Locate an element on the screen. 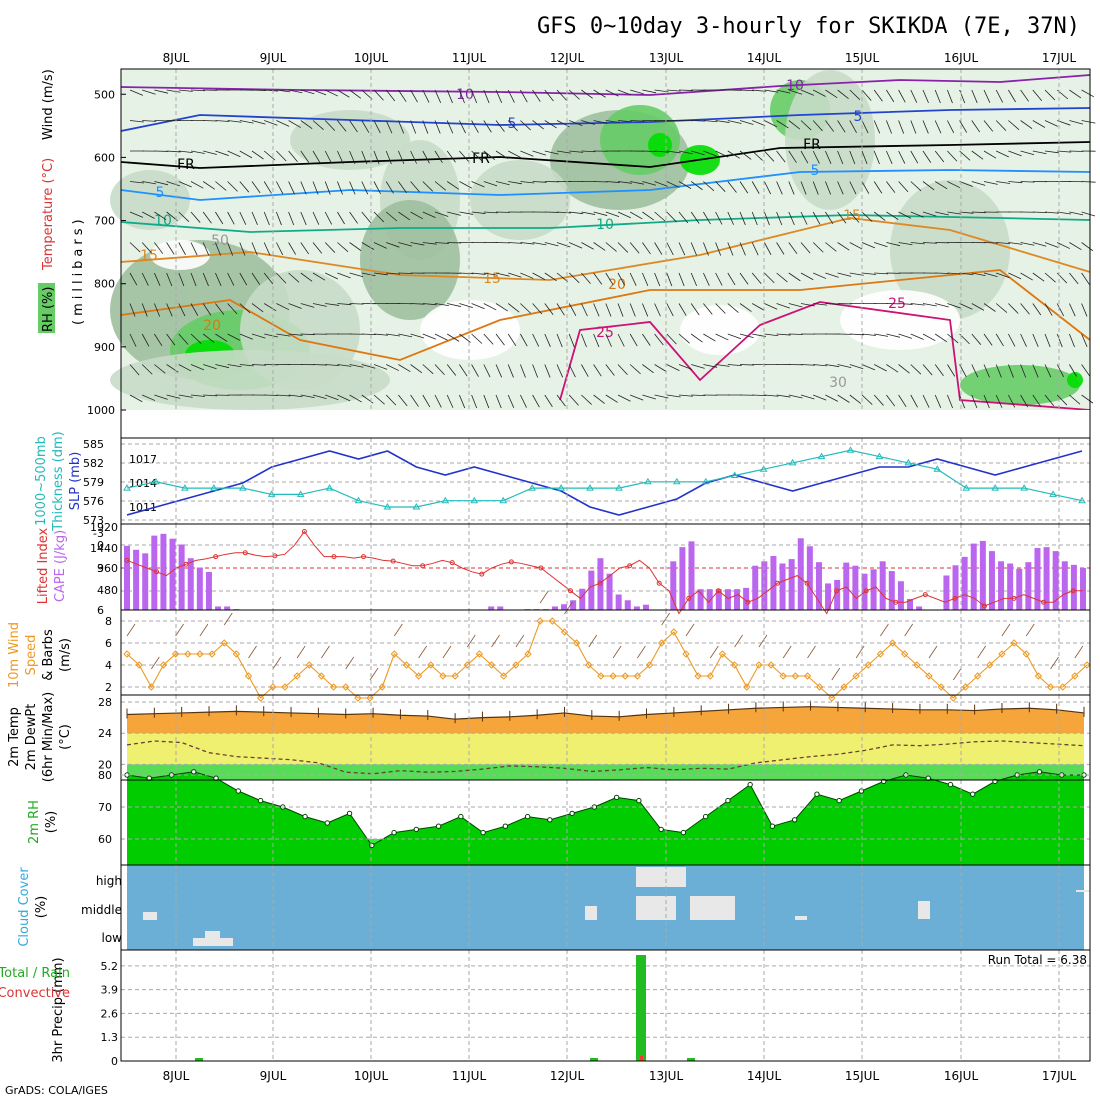 Image resolution: width=1100 pixels, height=1100 pixels. thickness-ytick: 582 is located at coordinates (93, 463).